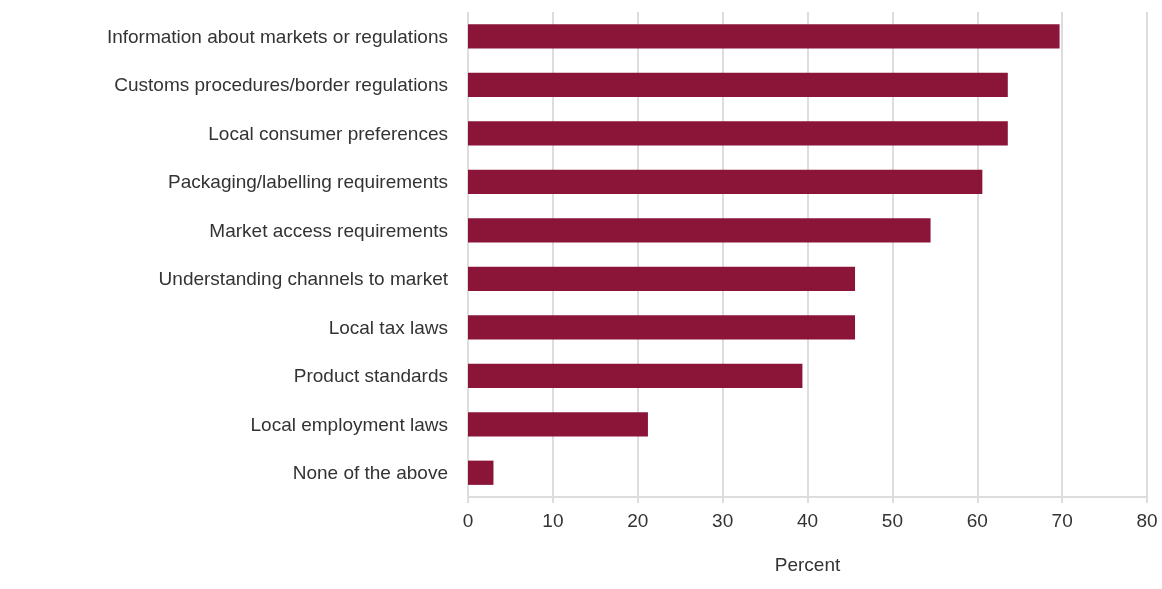 This screenshot has width=1162, height=589. Describe the element at coordinates (370, 473) in the screenshot. I see `y-tick-label: None of the above` at that location.